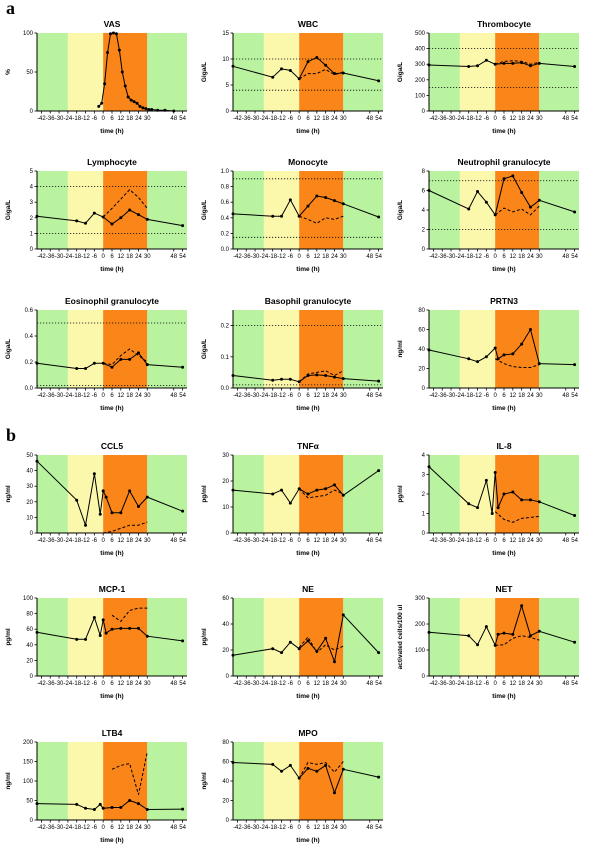 The height and width of the screenshot is (850, 597). I want to click on y-tick-label: 10, so click(225, 60).